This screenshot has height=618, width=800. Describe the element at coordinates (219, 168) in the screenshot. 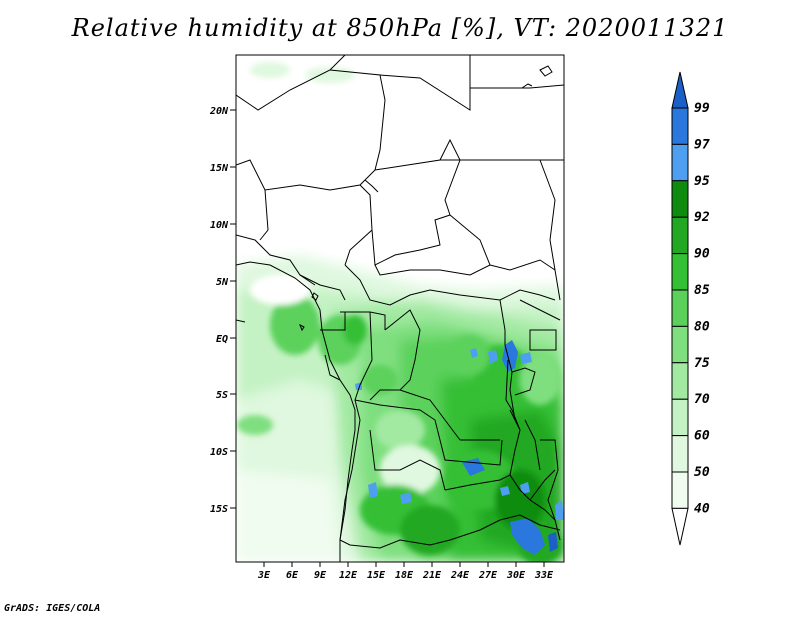

I see `lat-label-15n: 15N` at that location.